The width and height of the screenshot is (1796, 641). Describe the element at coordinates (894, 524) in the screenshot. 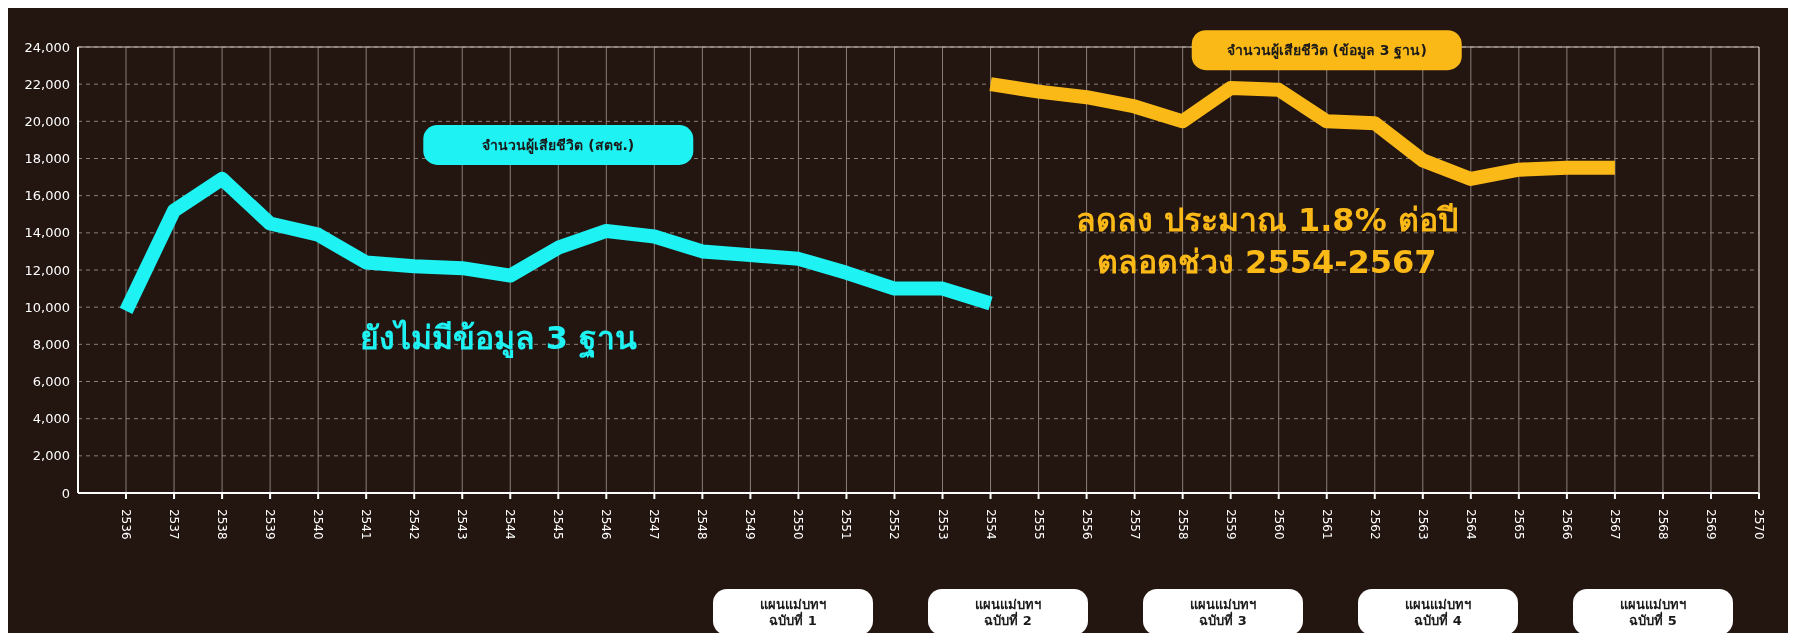

I see `x-tick-label: 2552` at that location.